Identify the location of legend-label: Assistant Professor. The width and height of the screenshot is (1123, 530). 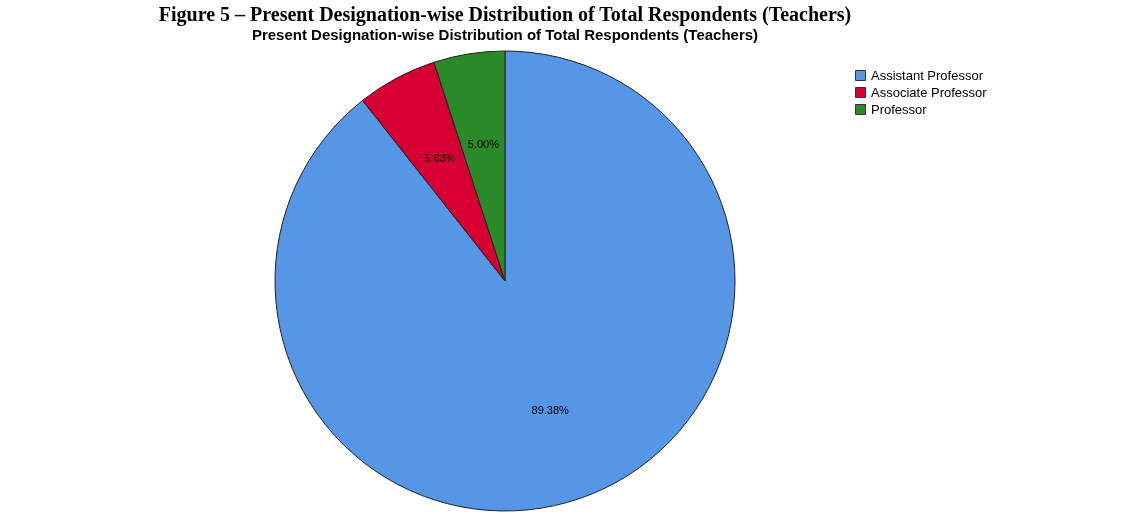
(927, 75).